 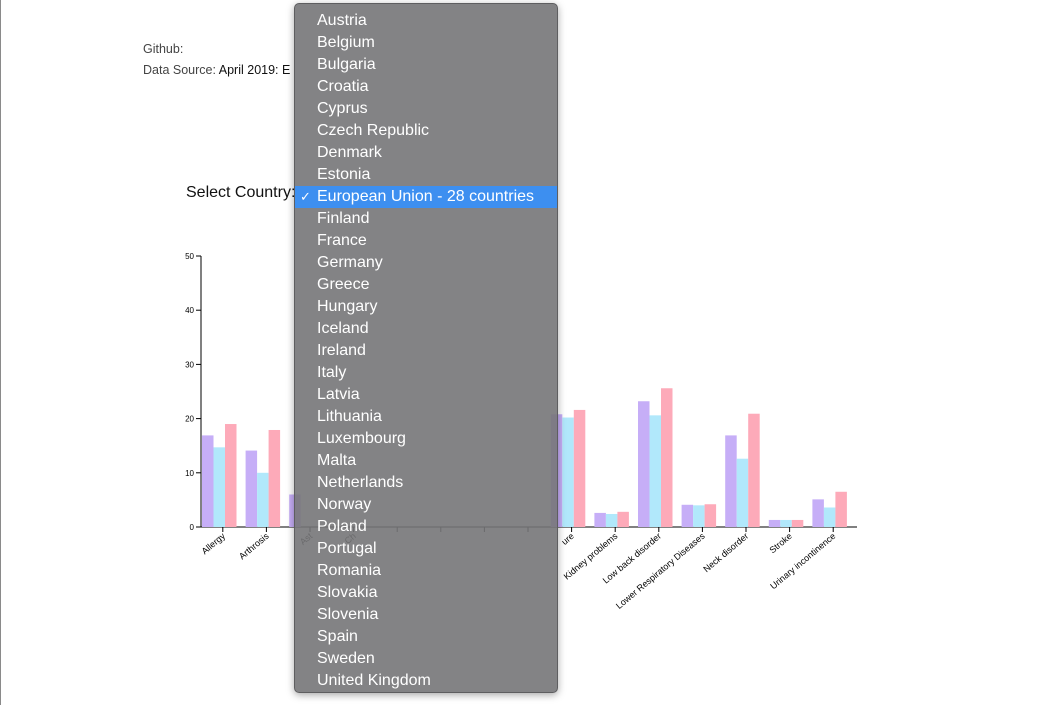 What do you see at coordinates (192, 527) in the screenshot?
I see `y-tick-label: 0` at bounding box center [192, 527].